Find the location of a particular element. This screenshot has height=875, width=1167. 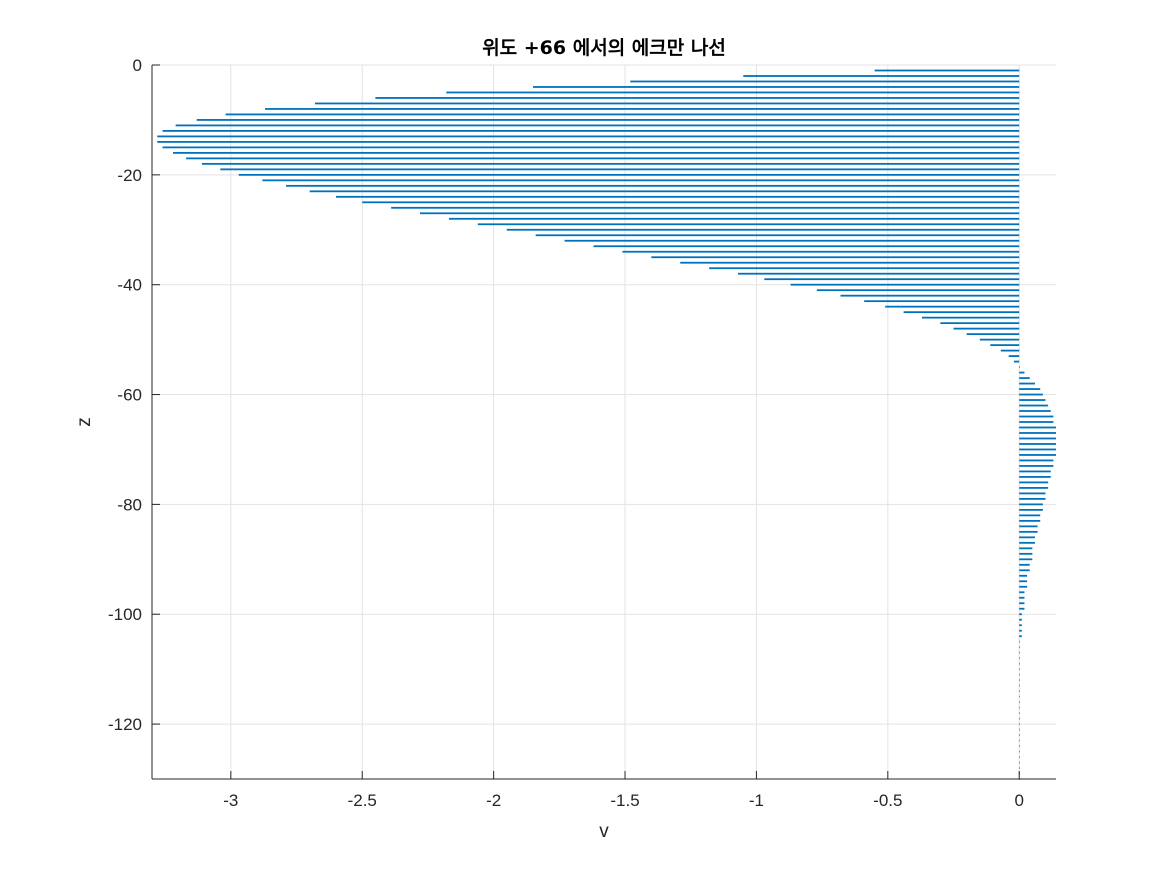

y-tick-label: -80 is located at coordinates (129, 504).